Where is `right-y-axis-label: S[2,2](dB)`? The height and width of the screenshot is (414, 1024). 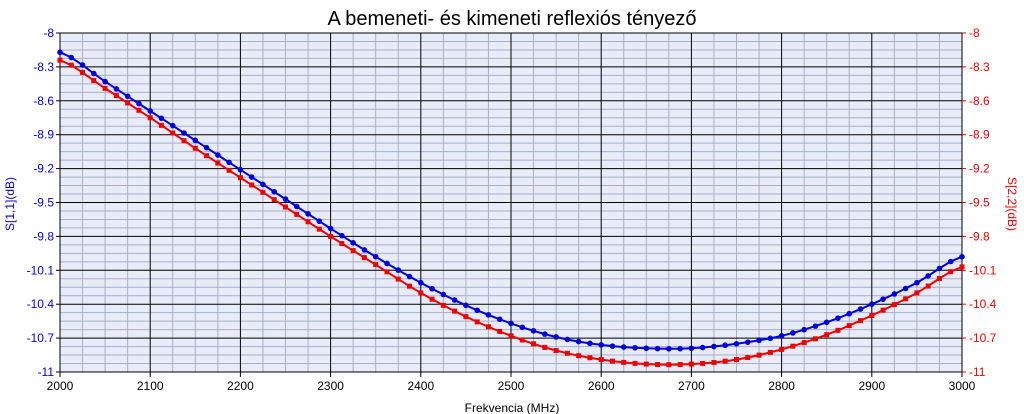
right-y-axis-label: S[2,2](dB) is located at coordinates (1012, 204).